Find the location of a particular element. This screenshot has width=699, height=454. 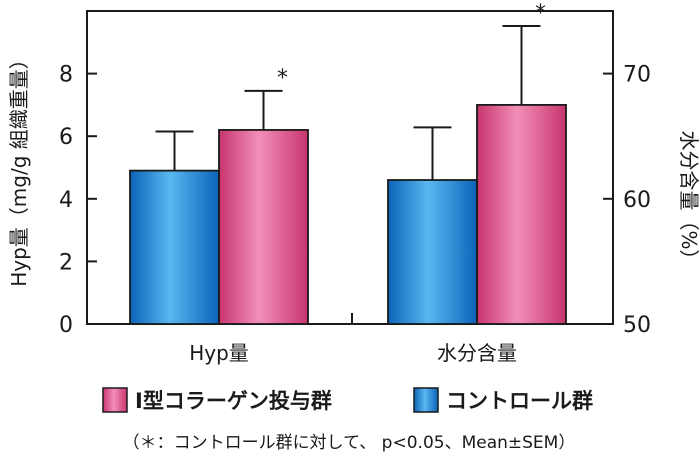

left-tick-label: 0 is located at coordinates (66, 325).